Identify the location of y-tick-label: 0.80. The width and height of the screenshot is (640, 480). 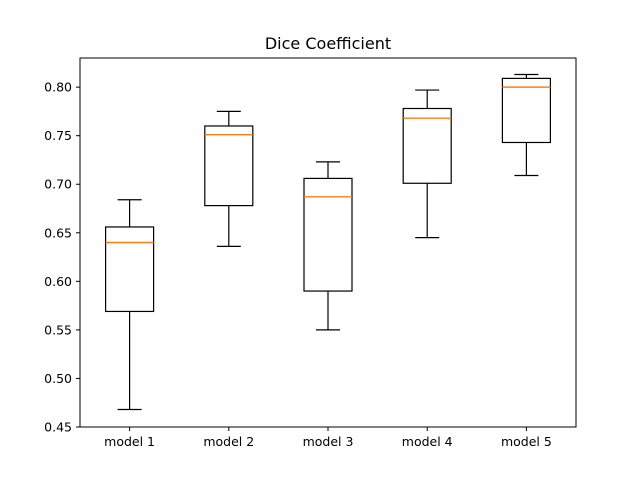
(58, 87).